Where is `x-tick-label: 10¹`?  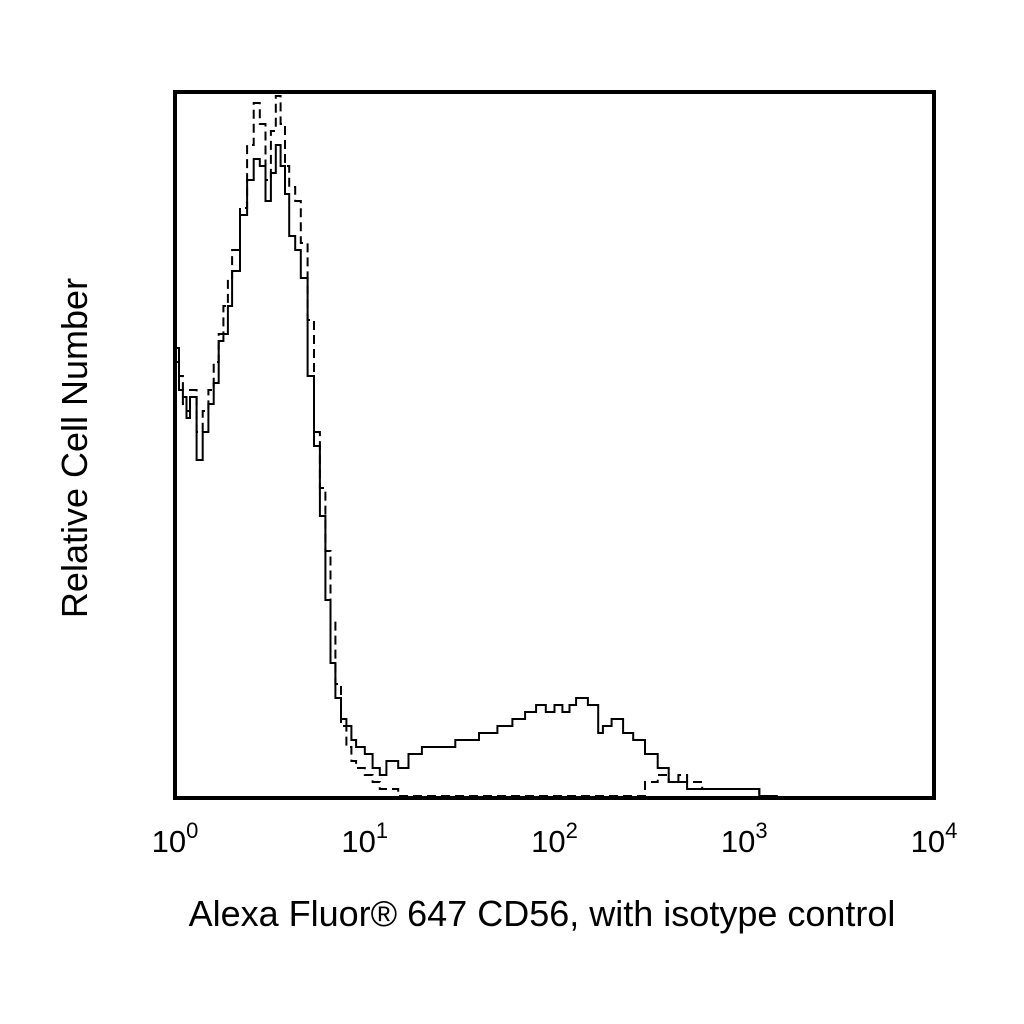 x-tick-label: 10¹ is located at coordinates (364, 838).